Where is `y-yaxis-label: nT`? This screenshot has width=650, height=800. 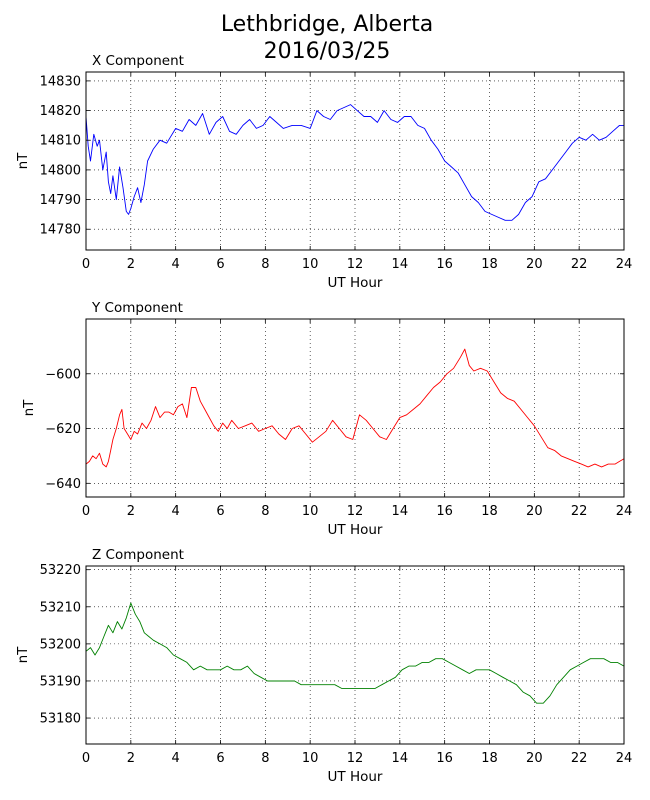
y-yaxis-label: nT is located at coordinates (29, 408).